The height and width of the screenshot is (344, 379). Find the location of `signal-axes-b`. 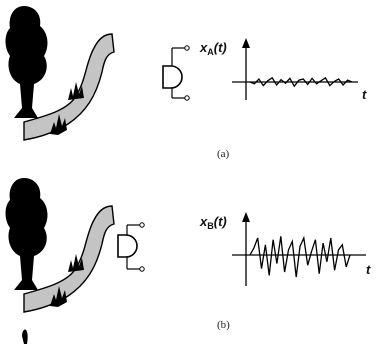

signal-axes-b is located at coordinates (299, 249).